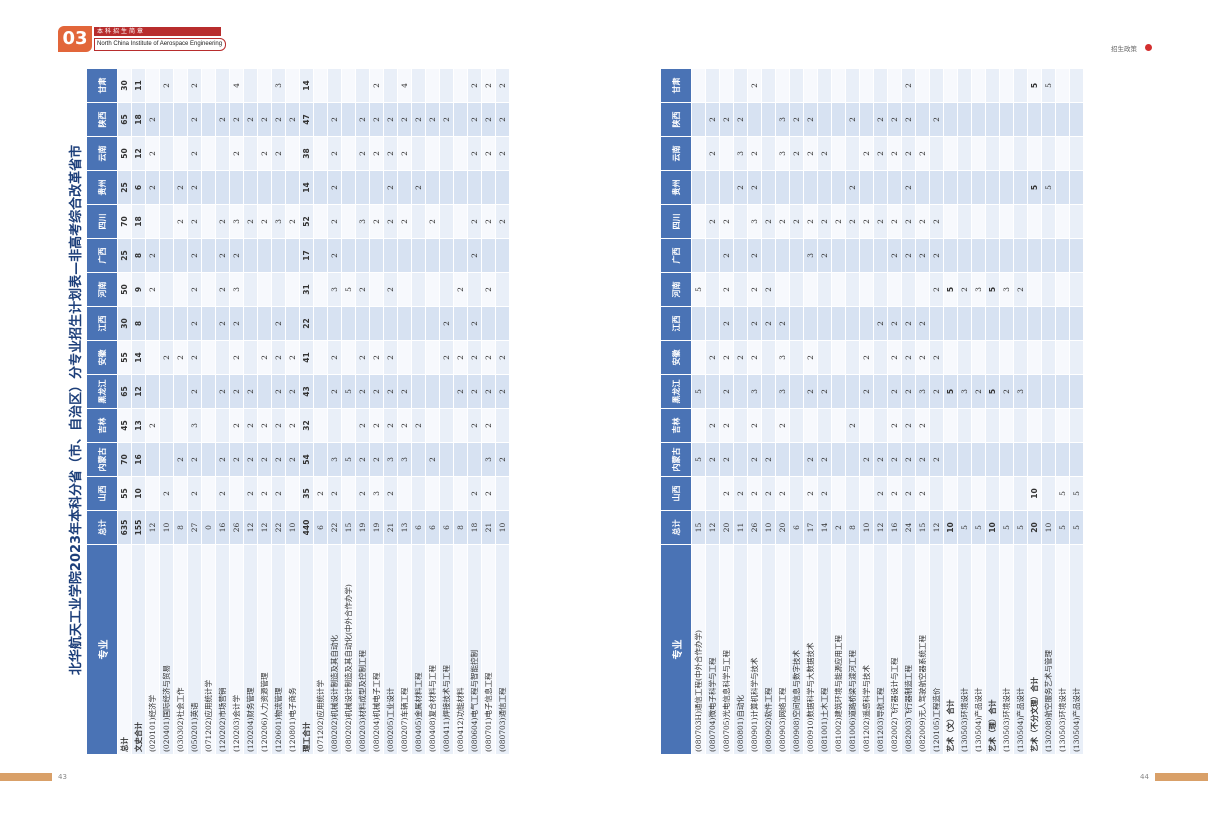 The width and height of the screenshot is (1208, 825). Describe the element at coordinates (676, 425) in the screenshot. I see `column-header: 吉林` at that location.